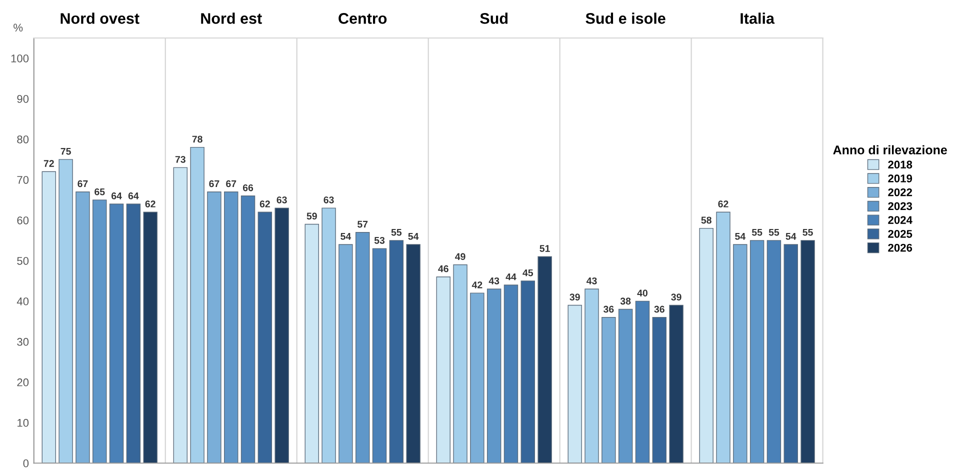  What do you see at coordinates (23, 220) in the screenshot?
I see `y-tick-label: 60` at bounding box center [23, 220].